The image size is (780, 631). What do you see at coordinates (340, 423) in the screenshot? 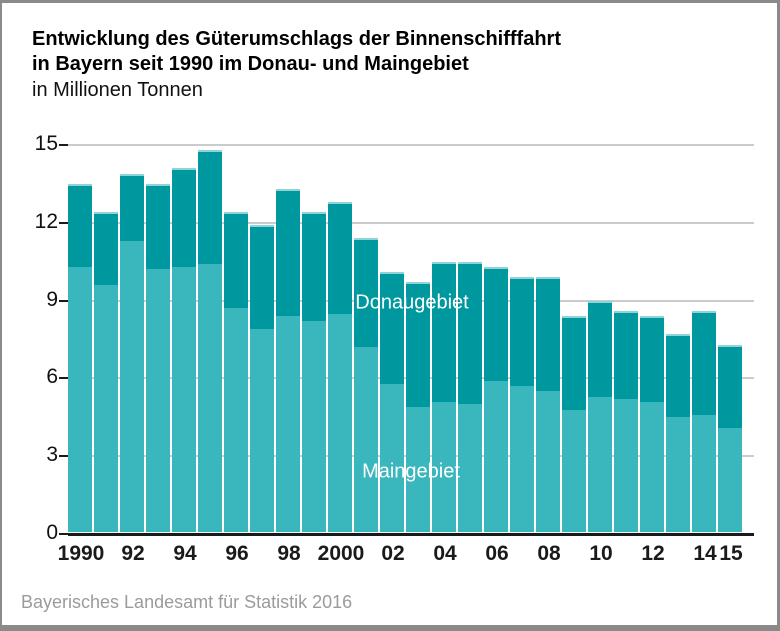
I see `bar-segment-maingebiet-2000` at bounding box center [340, 423].